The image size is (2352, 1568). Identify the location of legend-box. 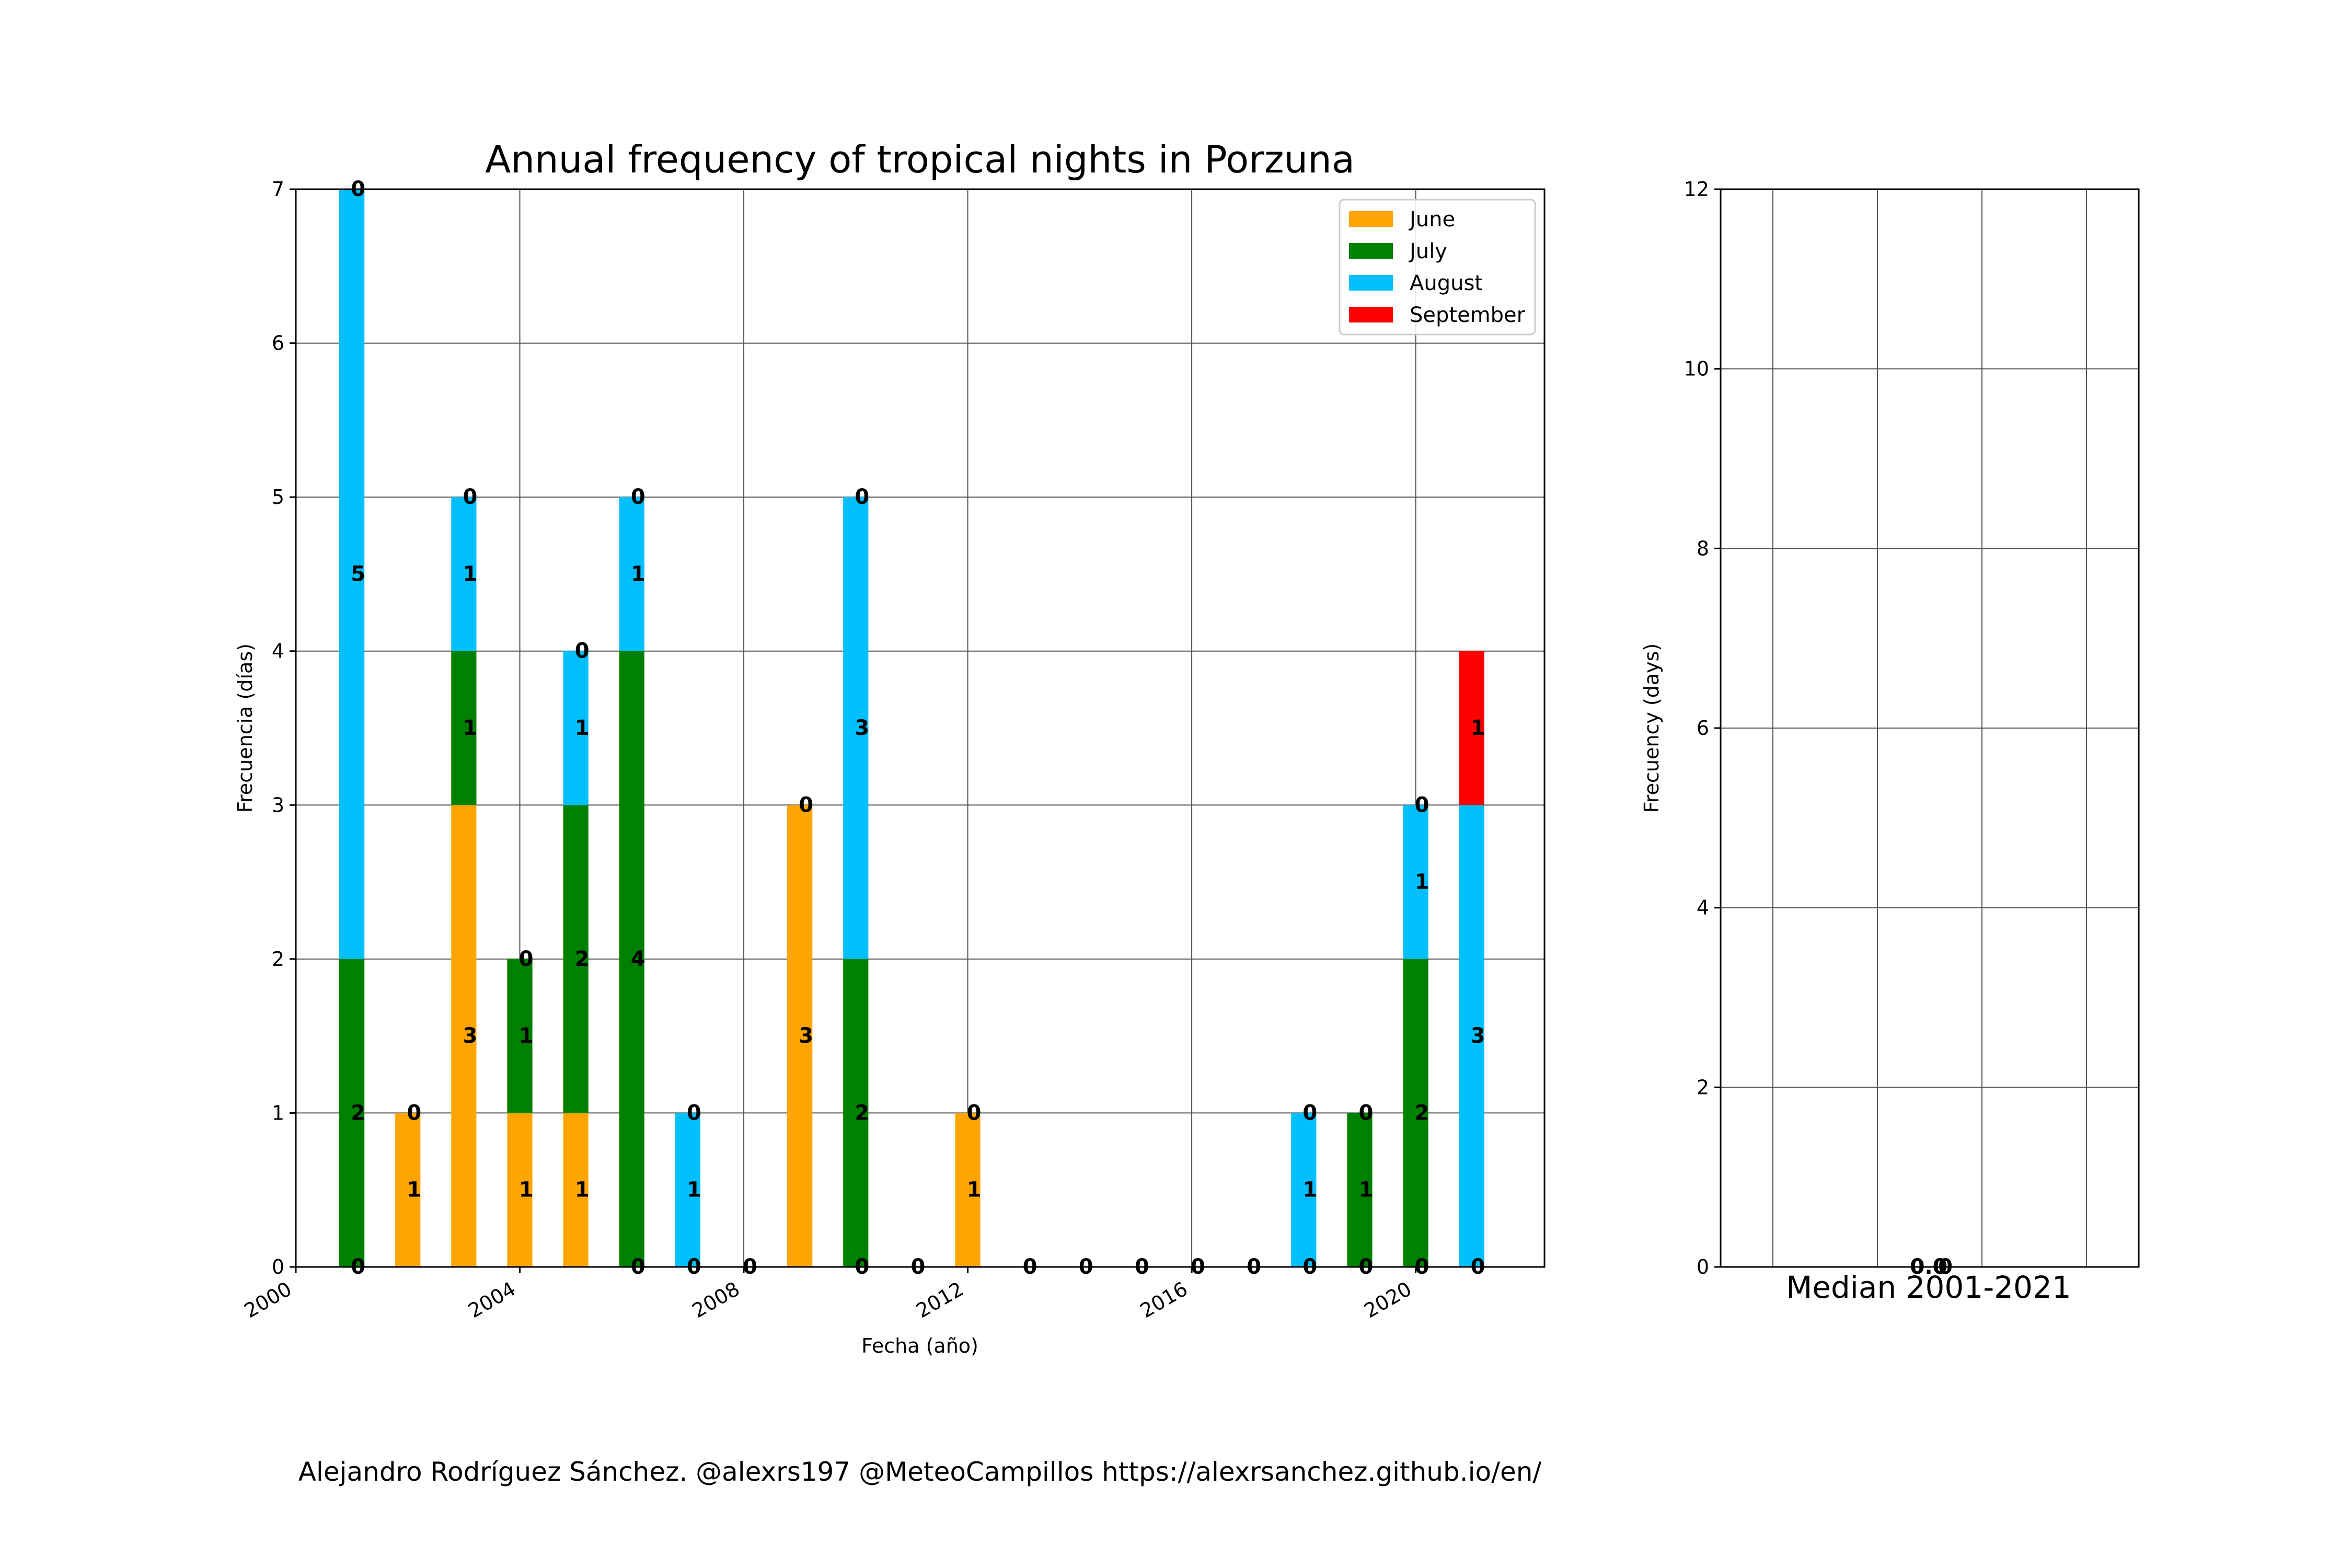
(1437, 267).